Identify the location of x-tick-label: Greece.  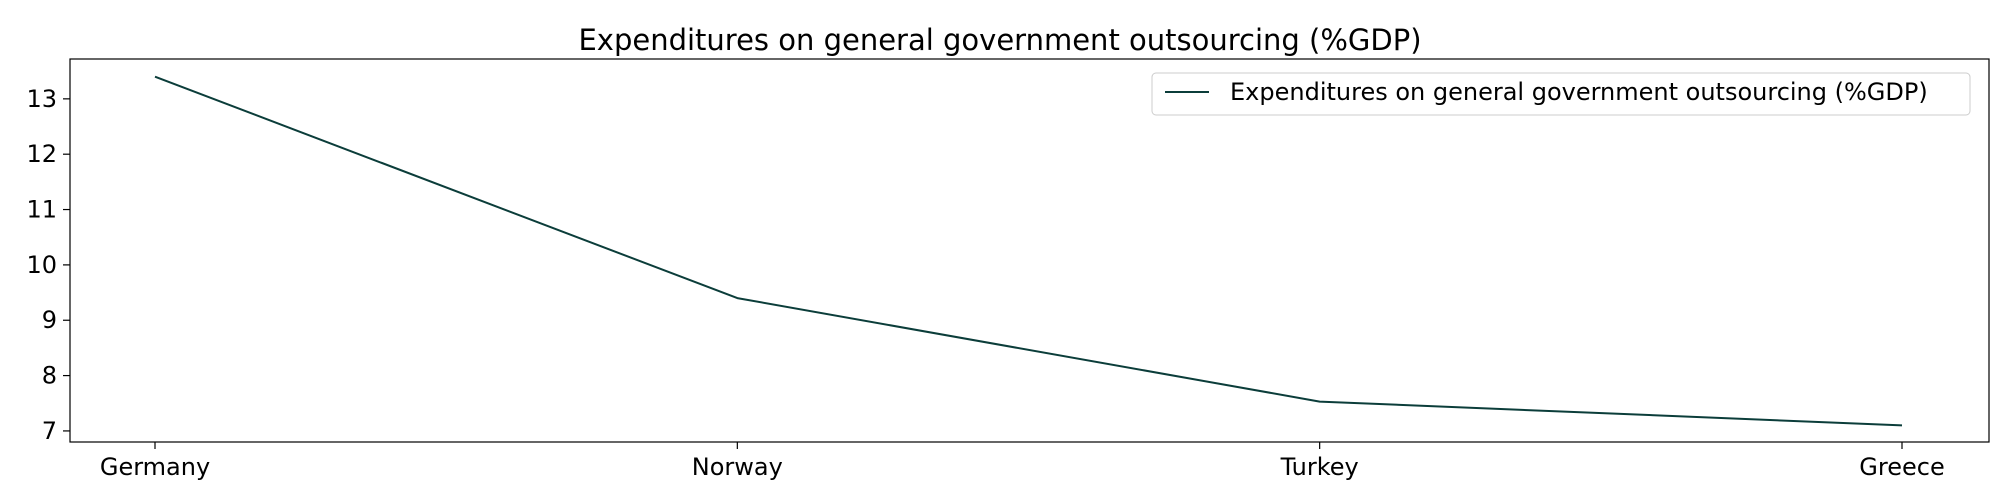
(1901, 467).